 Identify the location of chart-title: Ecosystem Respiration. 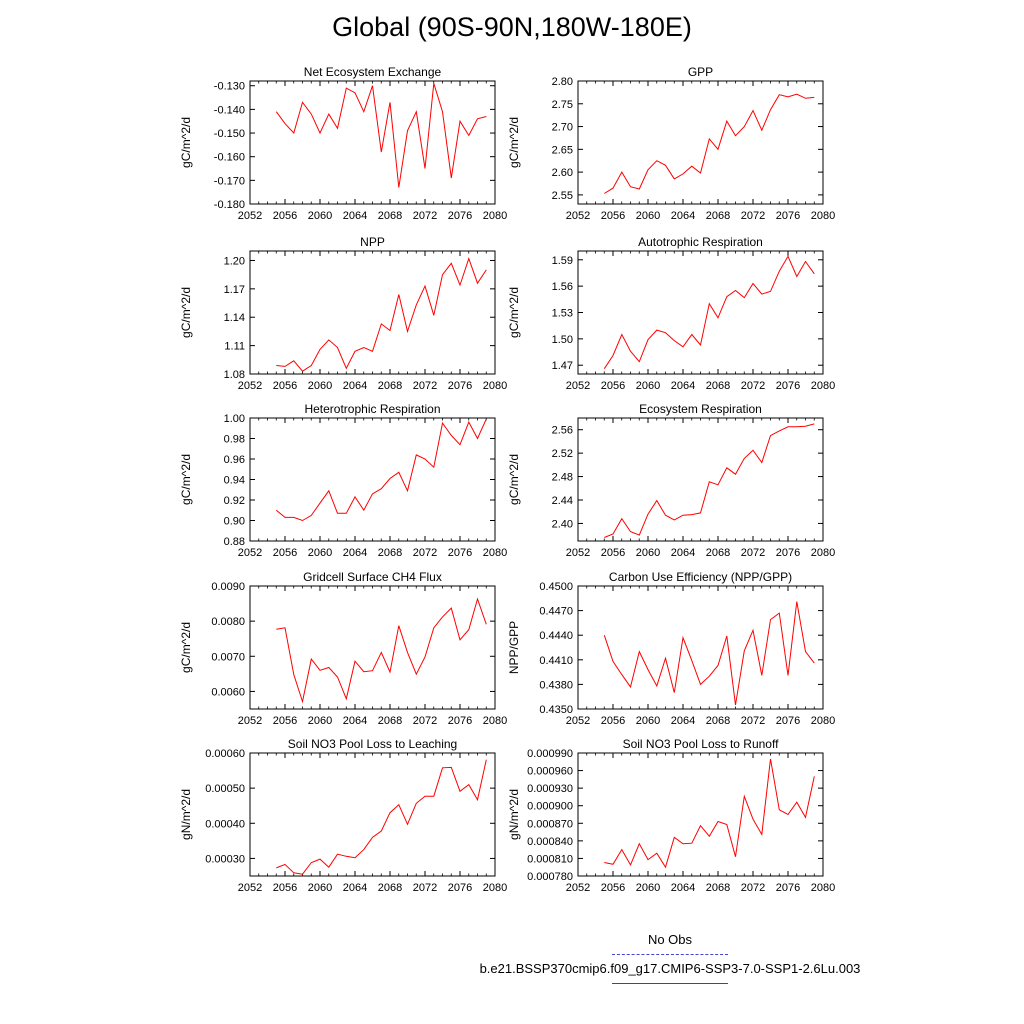
(700, 409).